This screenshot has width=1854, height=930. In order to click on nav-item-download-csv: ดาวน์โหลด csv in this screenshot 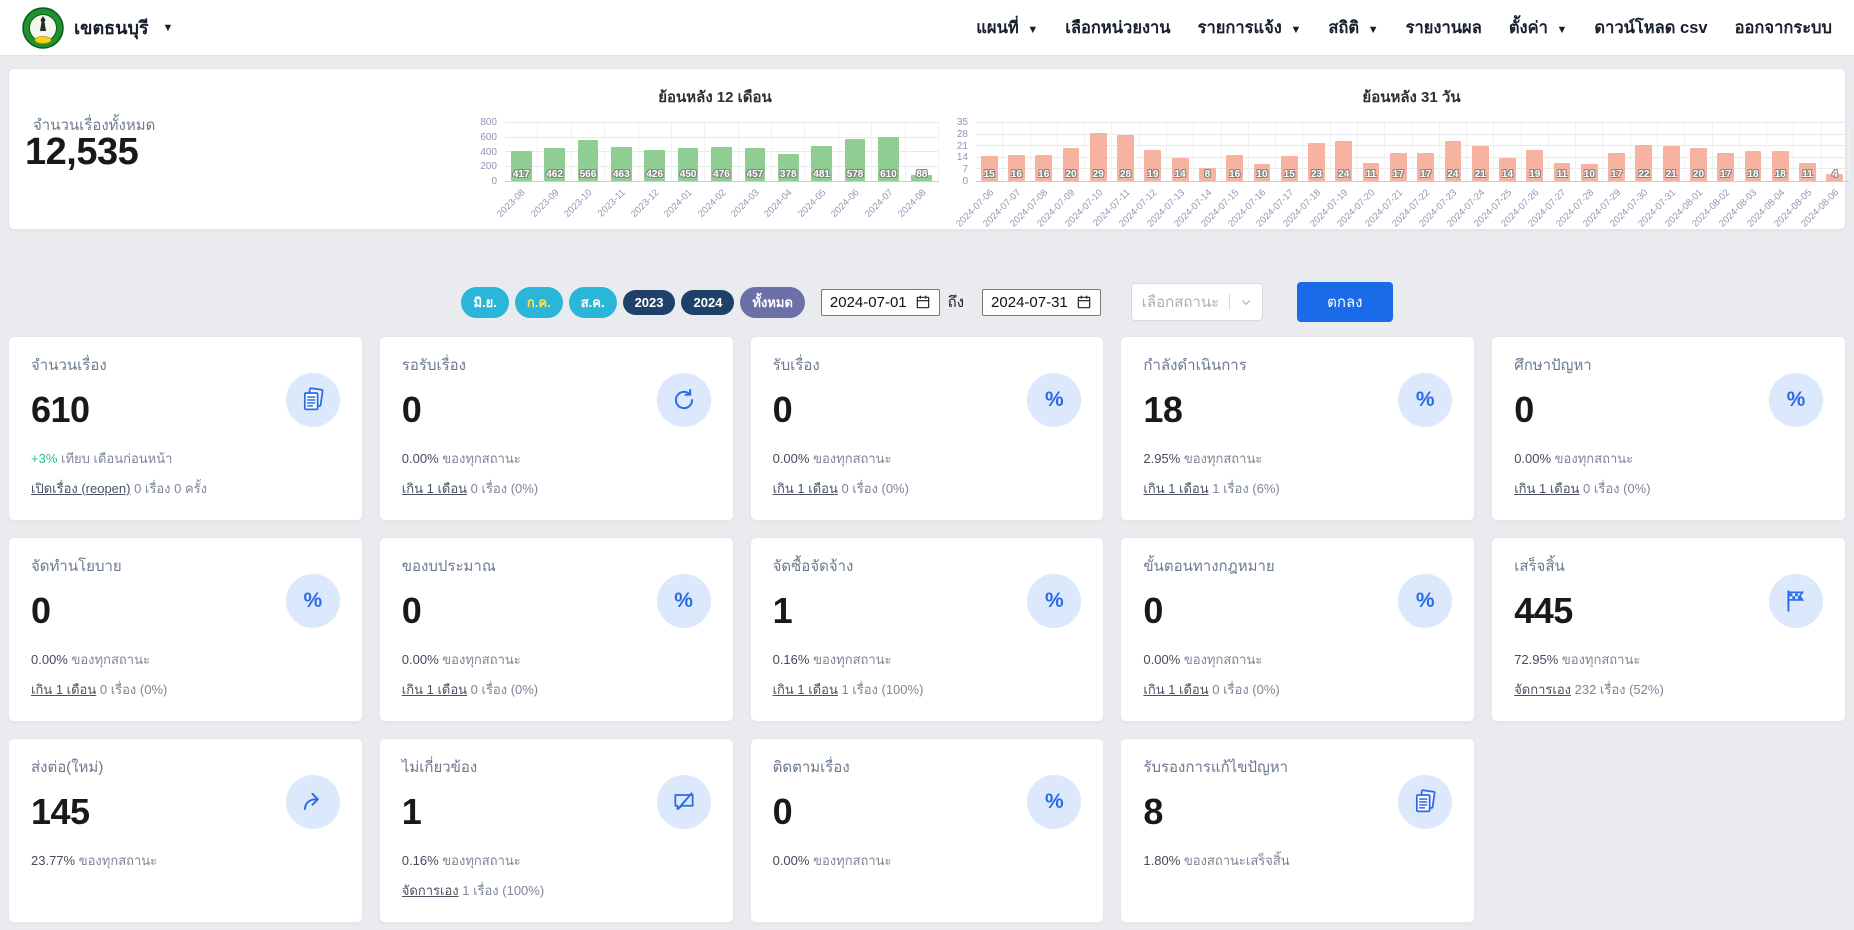, I will do `click(1651, 27)`.